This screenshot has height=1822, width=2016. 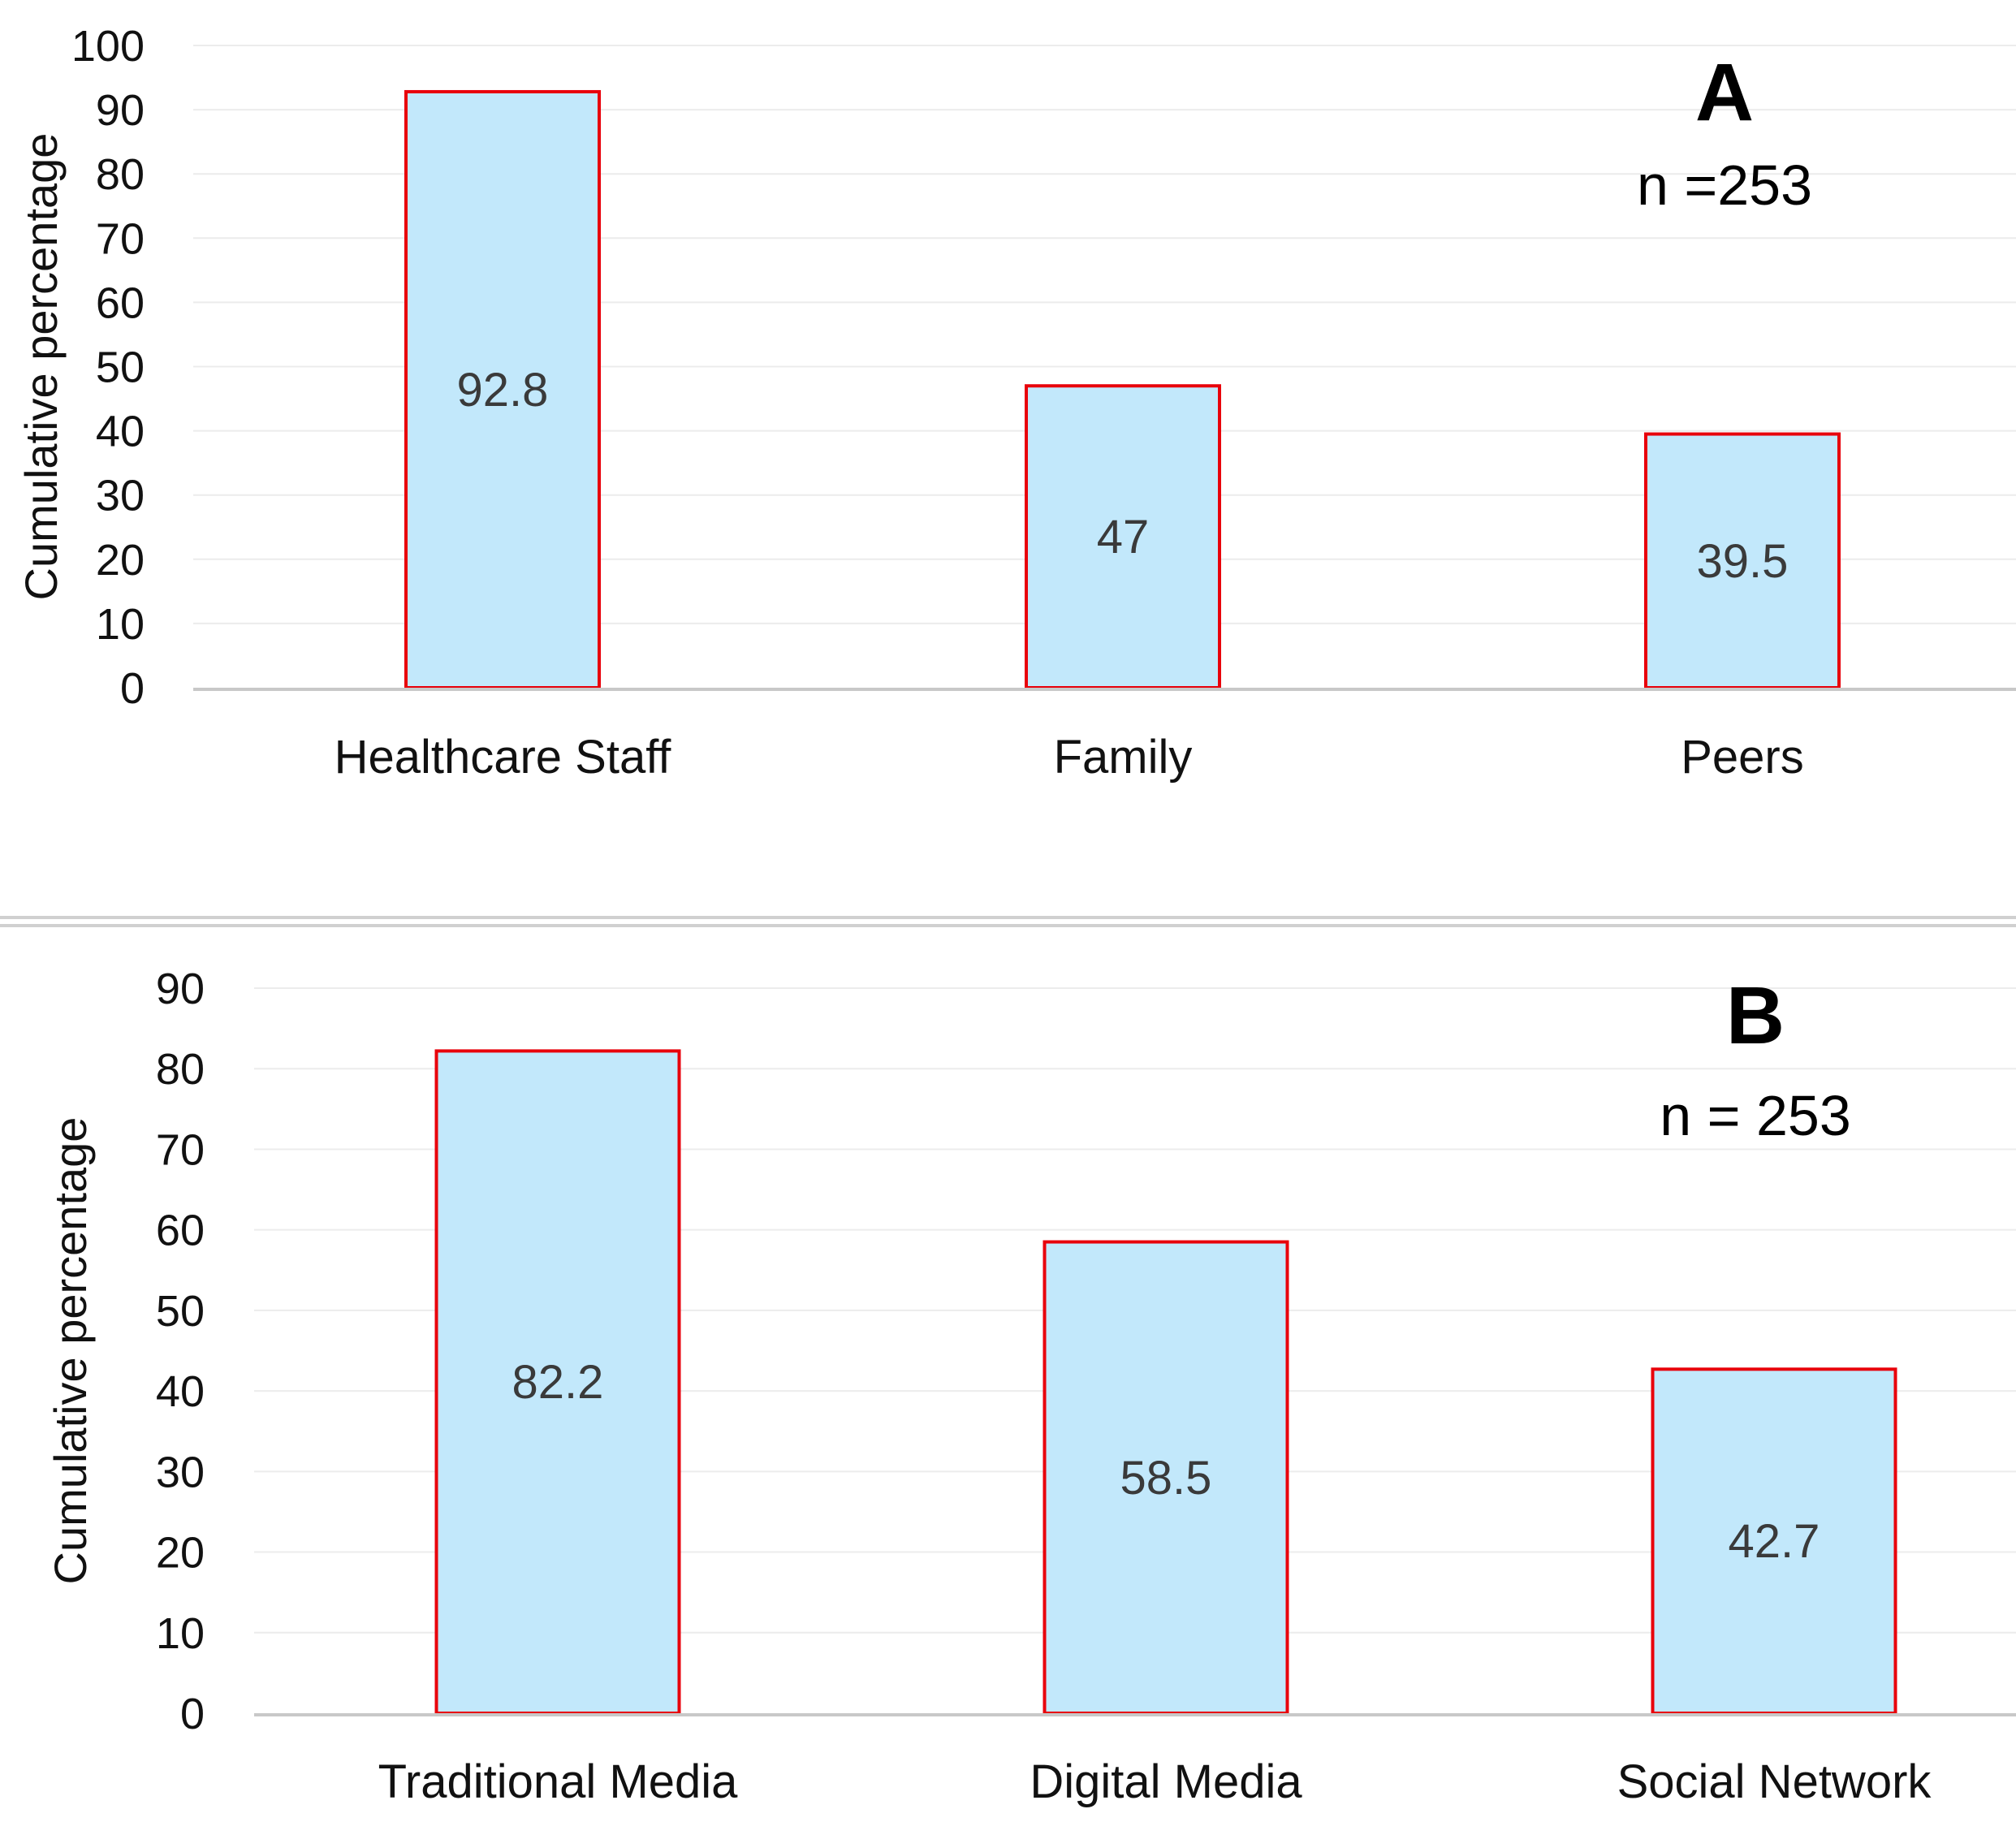 I want to click on y-tick-label: 100, so click(x=108, y=46).